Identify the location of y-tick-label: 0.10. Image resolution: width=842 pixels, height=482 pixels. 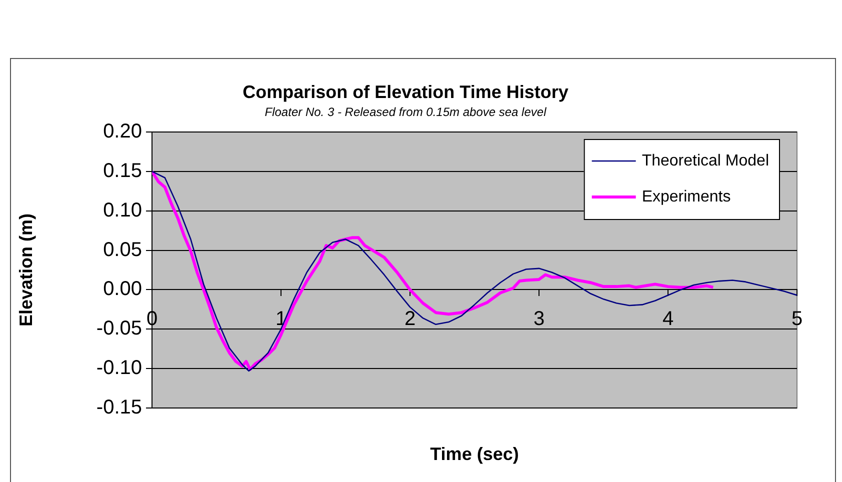
(122, 210).